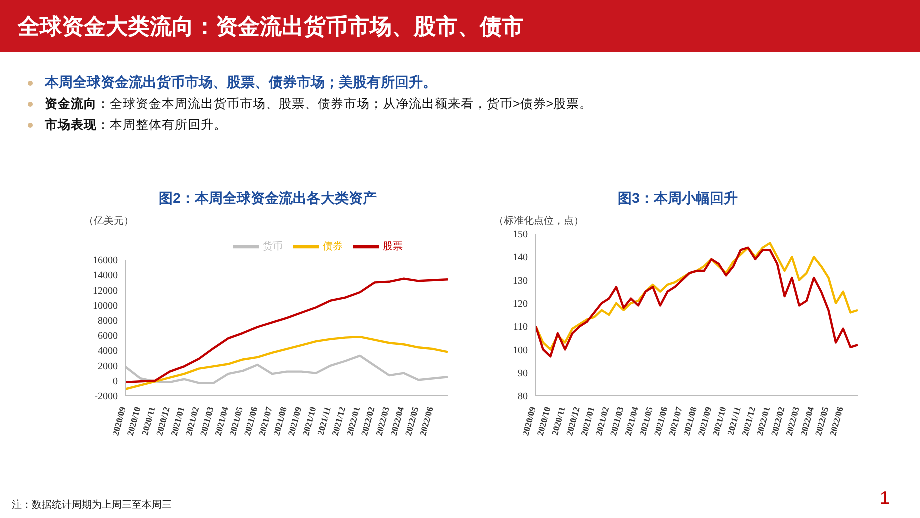 The image size is (920, 518). I want to click on y-tick-label: 100, so click(520, 350).